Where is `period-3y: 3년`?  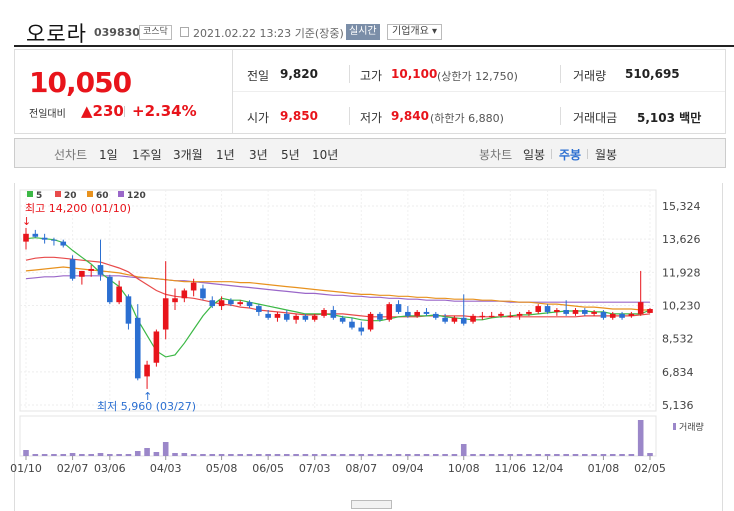
period-3y: 3년 is located at coordinates (258, 155).